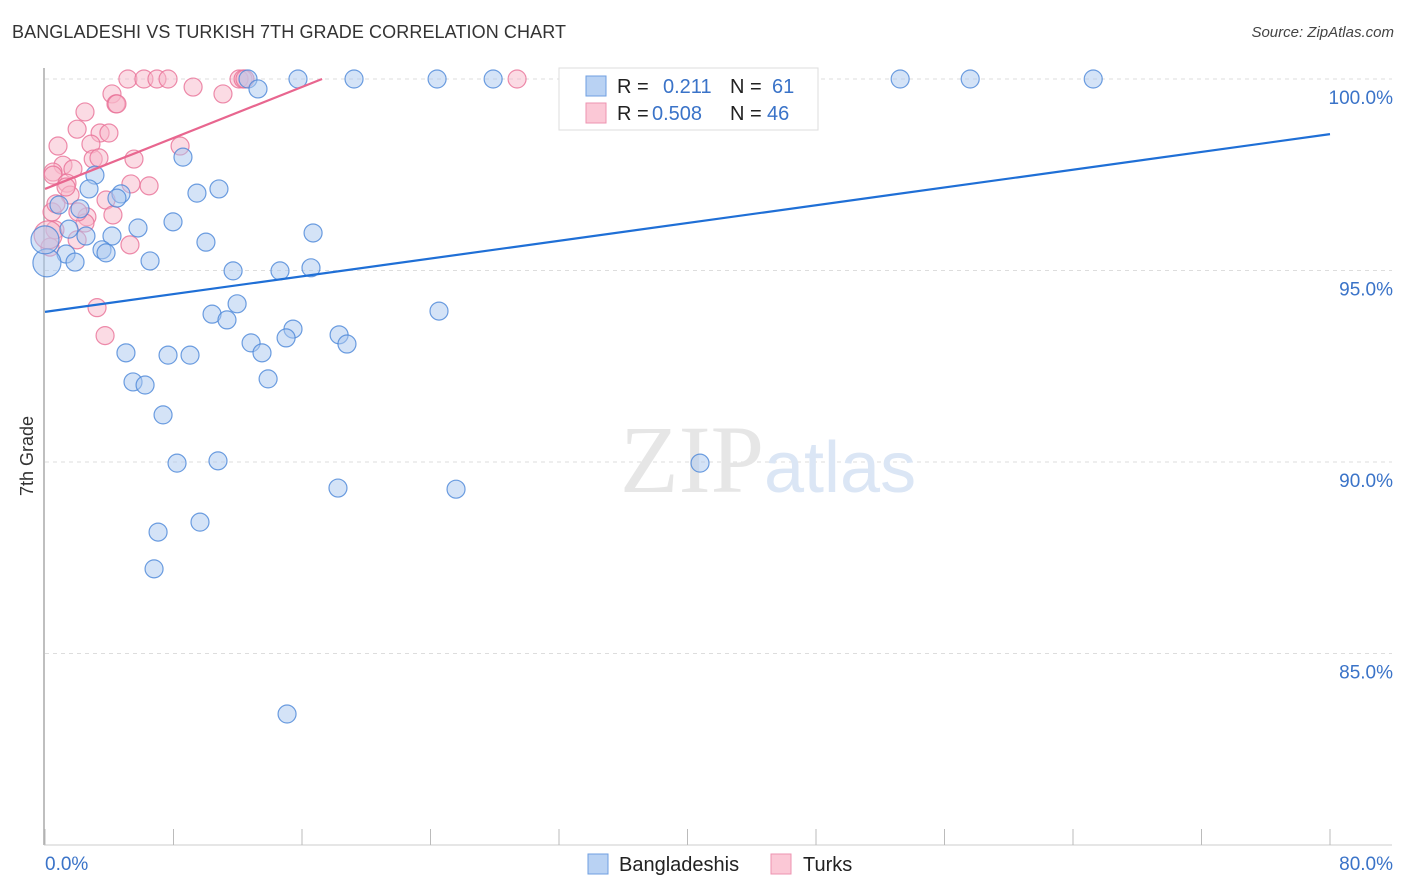 This screenshot has width=1406, height=892. I want to click on y-tick-label: 95.0%, so click(1366, 290).